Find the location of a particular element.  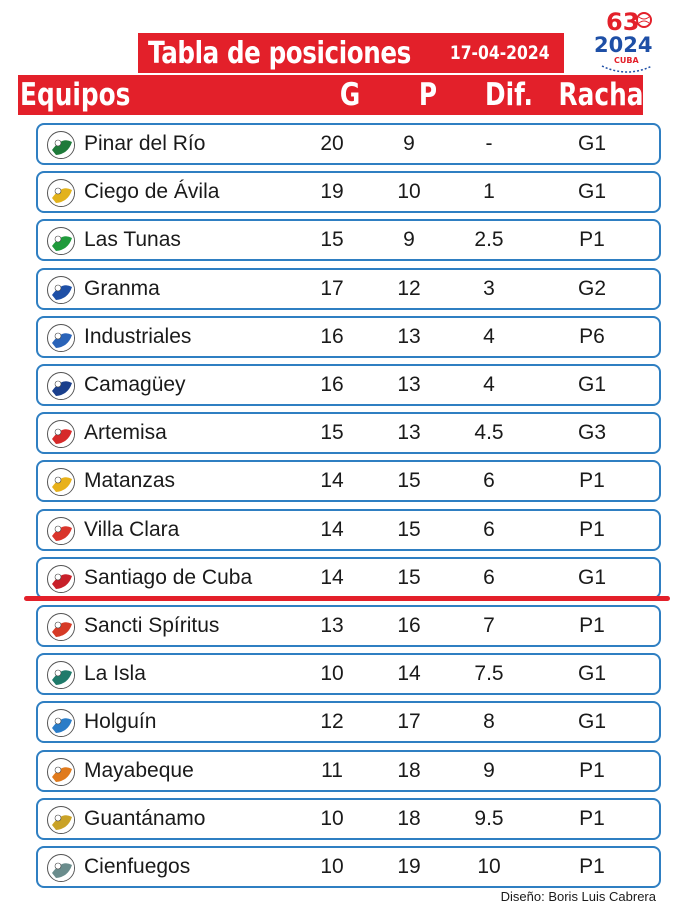

losses-value: 13 is located at coordinates (409, 384).